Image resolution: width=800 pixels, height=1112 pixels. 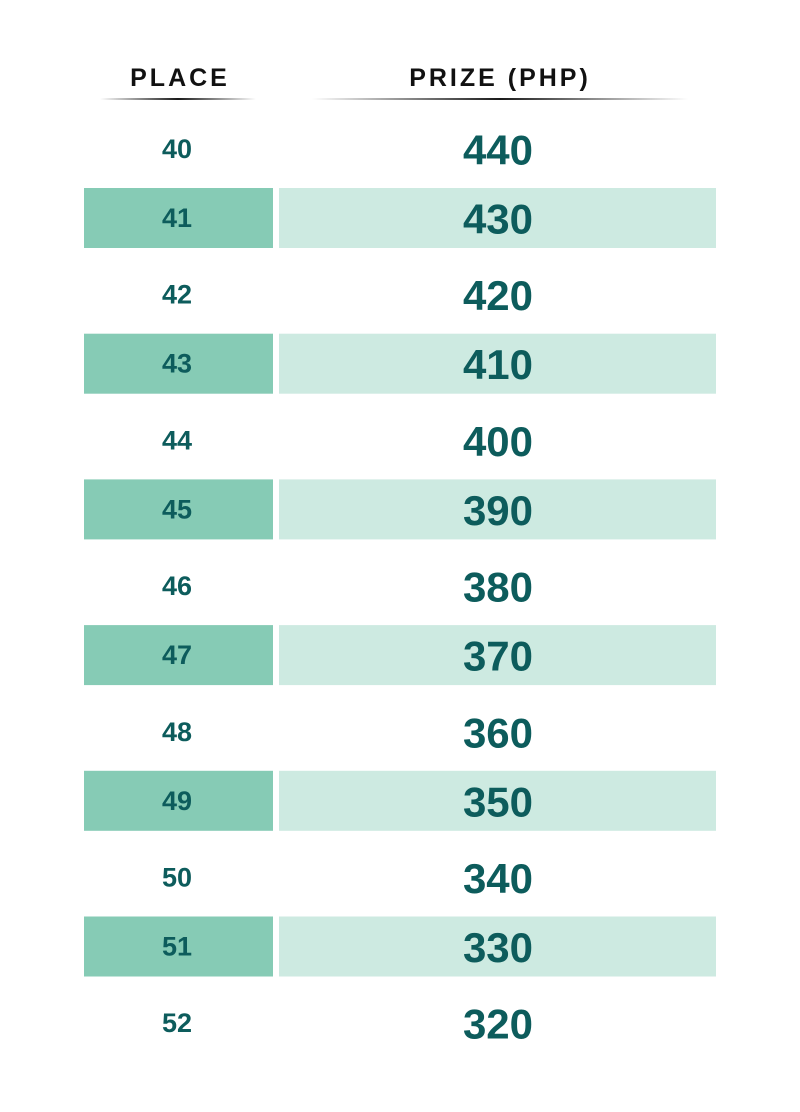 I want to click on place-cell: 49, so click(x=177, y=801).